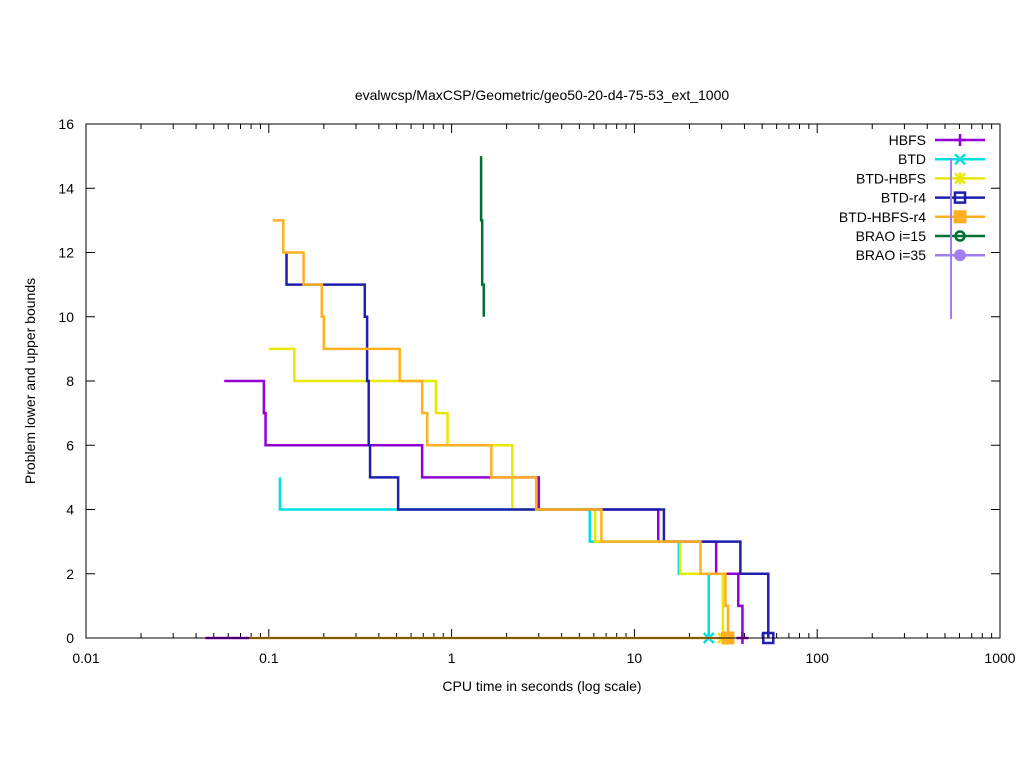  What do you see at coordinates (882, 217) in the screenshot?
I see `legend-label: BTD-HBFS-r4` at bounding box center [882, 217].